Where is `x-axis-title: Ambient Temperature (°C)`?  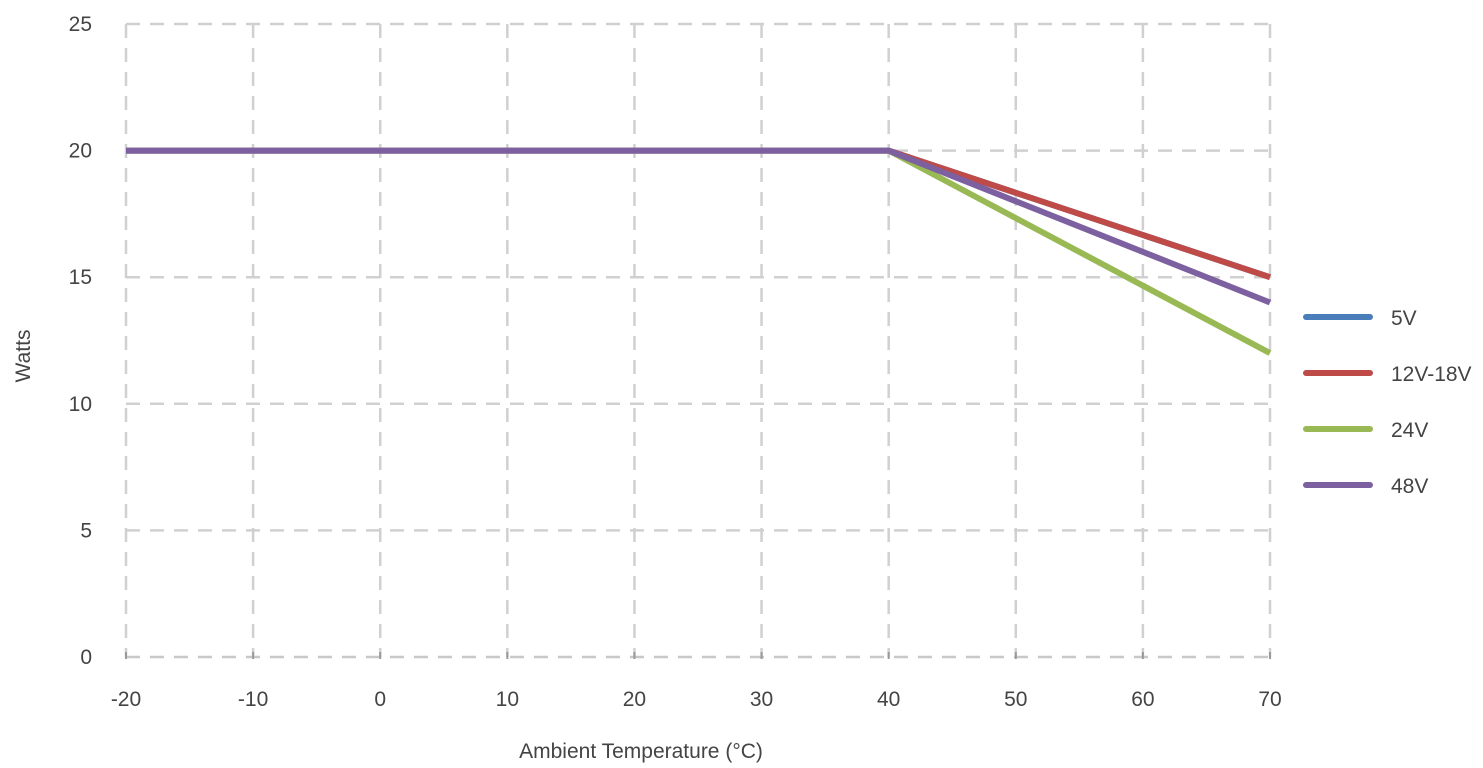 x-axis-title: Ambient Temperature (°C) is located at coordinates (641, 751).